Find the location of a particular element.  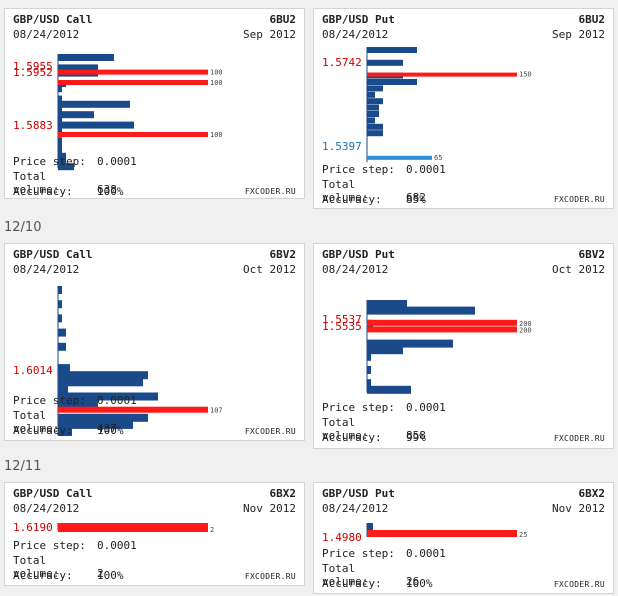

total-volume-row: Total volume: 682 is located at coordinates (374, 191).